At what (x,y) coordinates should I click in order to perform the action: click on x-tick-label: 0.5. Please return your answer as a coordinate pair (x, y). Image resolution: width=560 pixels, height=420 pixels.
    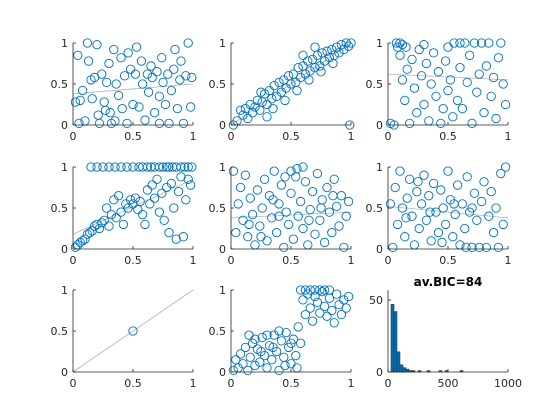
    Looking at the image, I should click on (133, 383).